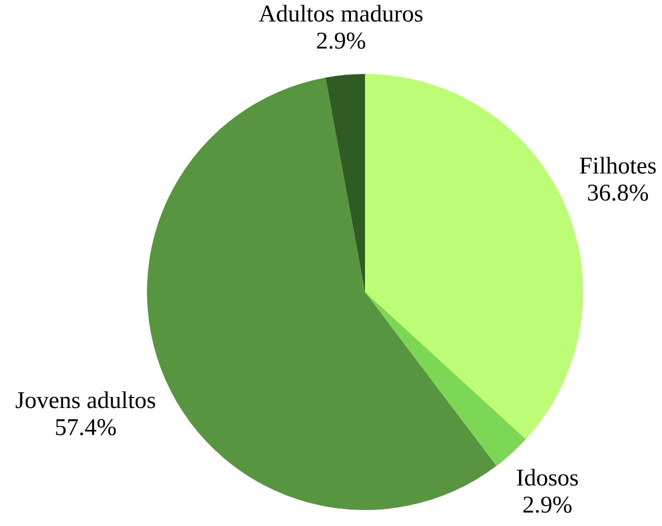  Describe the element at coordinates (341, 15) in the screenshot. I see `slice-label: Adultos maduros` at that location.